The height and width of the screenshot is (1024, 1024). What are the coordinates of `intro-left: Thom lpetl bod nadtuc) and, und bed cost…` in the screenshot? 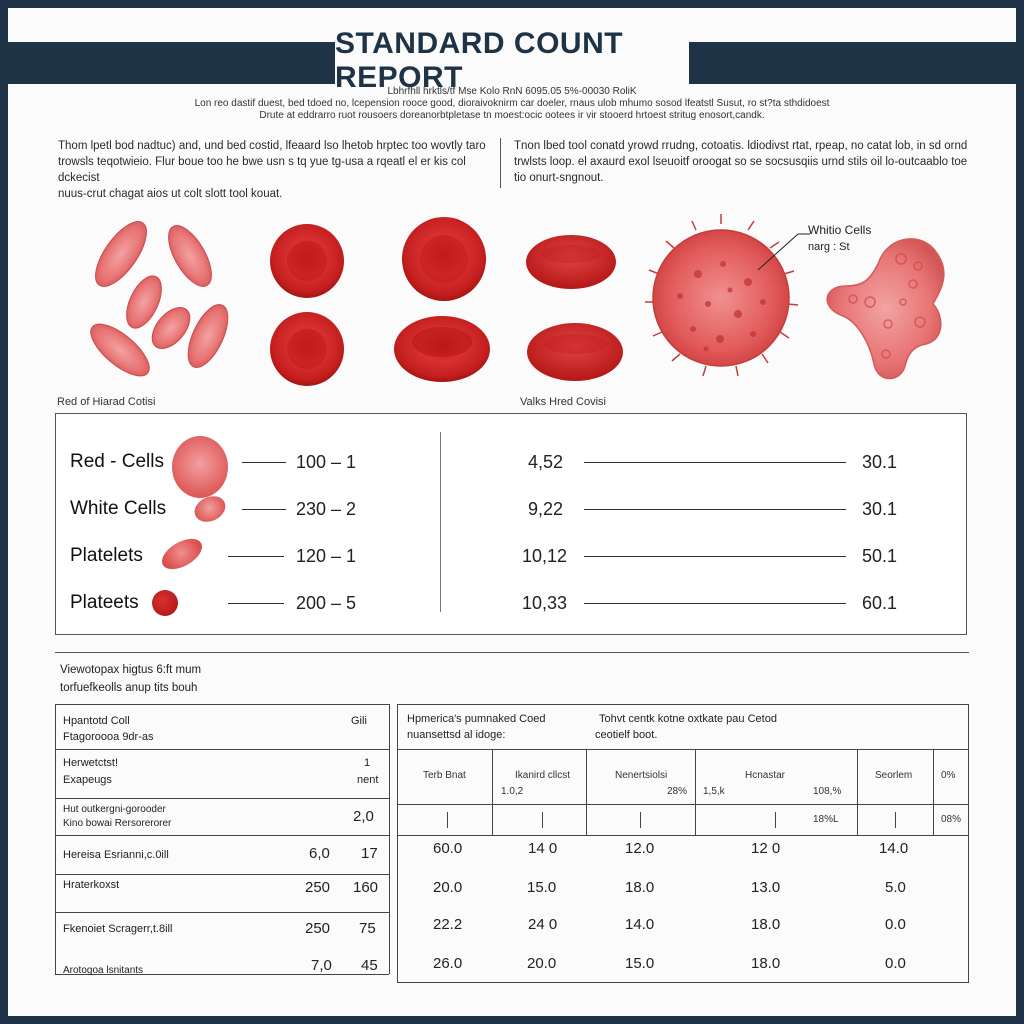 It's located at (273, 170).